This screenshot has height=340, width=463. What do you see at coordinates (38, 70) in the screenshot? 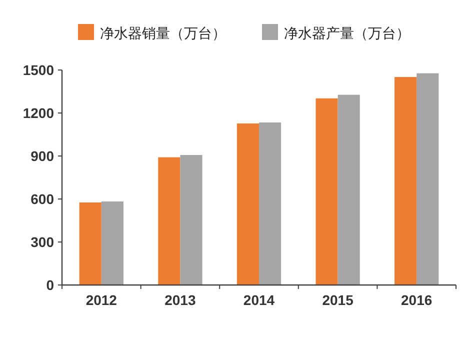
I see `y-tick-label: 1500` at bounding box center [38, 70].